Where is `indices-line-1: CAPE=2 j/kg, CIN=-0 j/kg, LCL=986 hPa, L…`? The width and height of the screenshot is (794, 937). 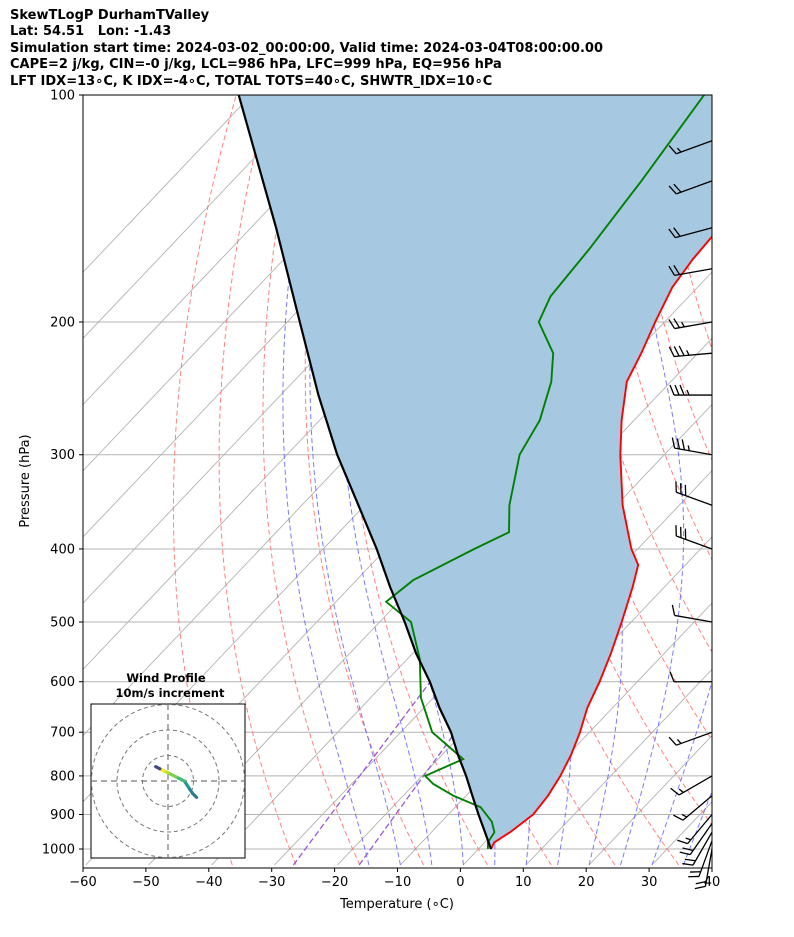 indices-line-1: CAPE=2 j/kg, CIN=-0 j/kg, LCL=986 hPa, L… is located at coordinates (256, 65).